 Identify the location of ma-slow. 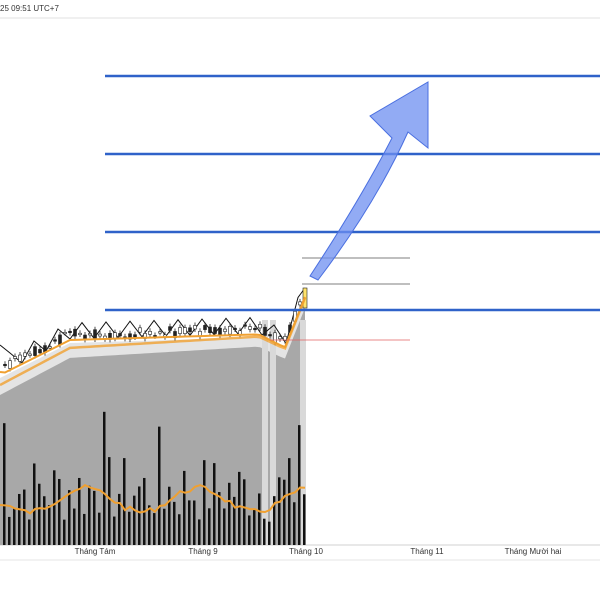
(153, 342).